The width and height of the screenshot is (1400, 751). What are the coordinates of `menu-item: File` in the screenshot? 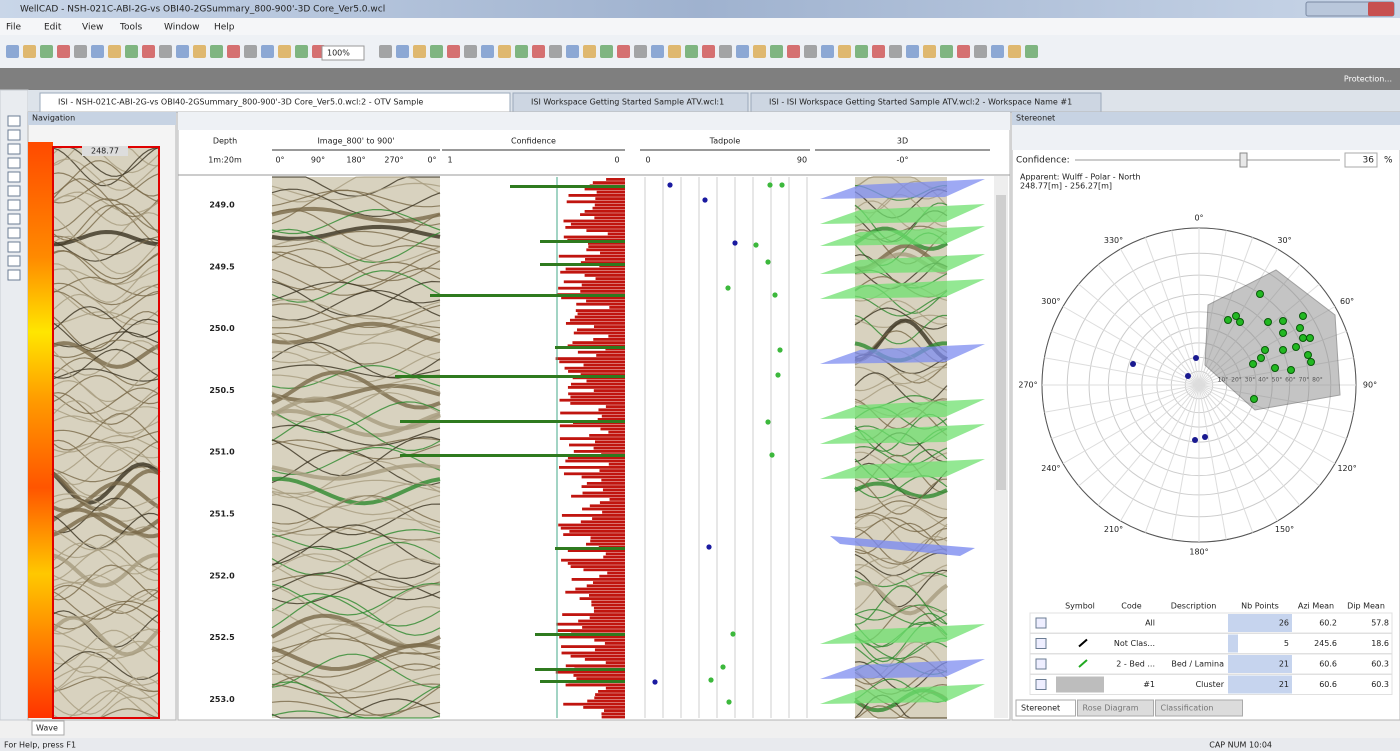 It's located at (14, 28).